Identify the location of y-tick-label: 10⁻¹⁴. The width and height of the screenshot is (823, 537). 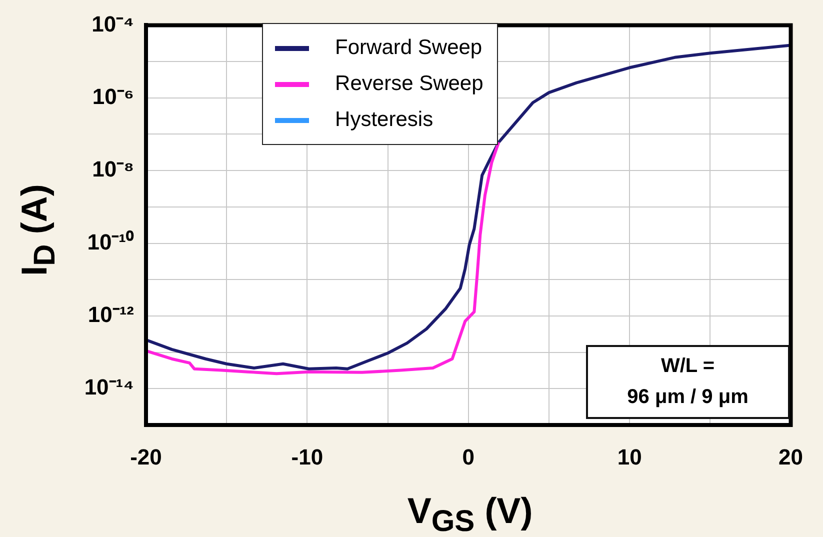
(109, 387).